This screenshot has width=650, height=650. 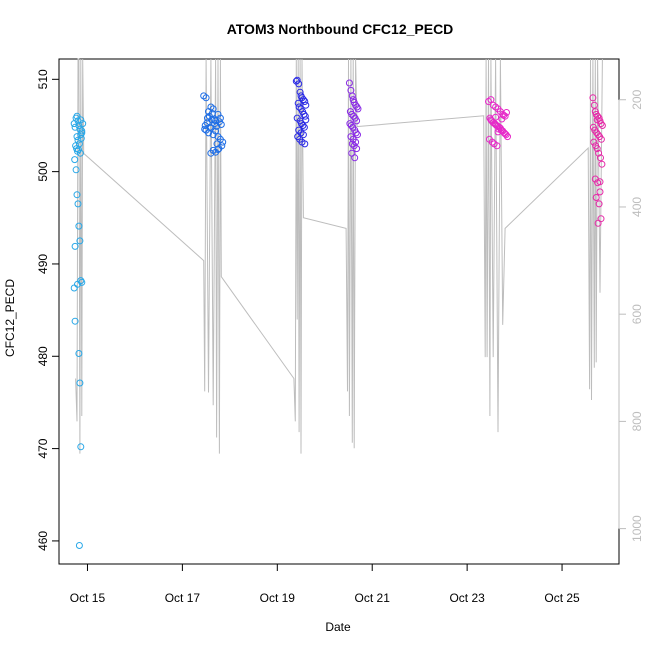 What do you see at coordinates (637, 207) in the screenshot?
I see `y2-tick-label: 400` at bounding box center [637, 207].